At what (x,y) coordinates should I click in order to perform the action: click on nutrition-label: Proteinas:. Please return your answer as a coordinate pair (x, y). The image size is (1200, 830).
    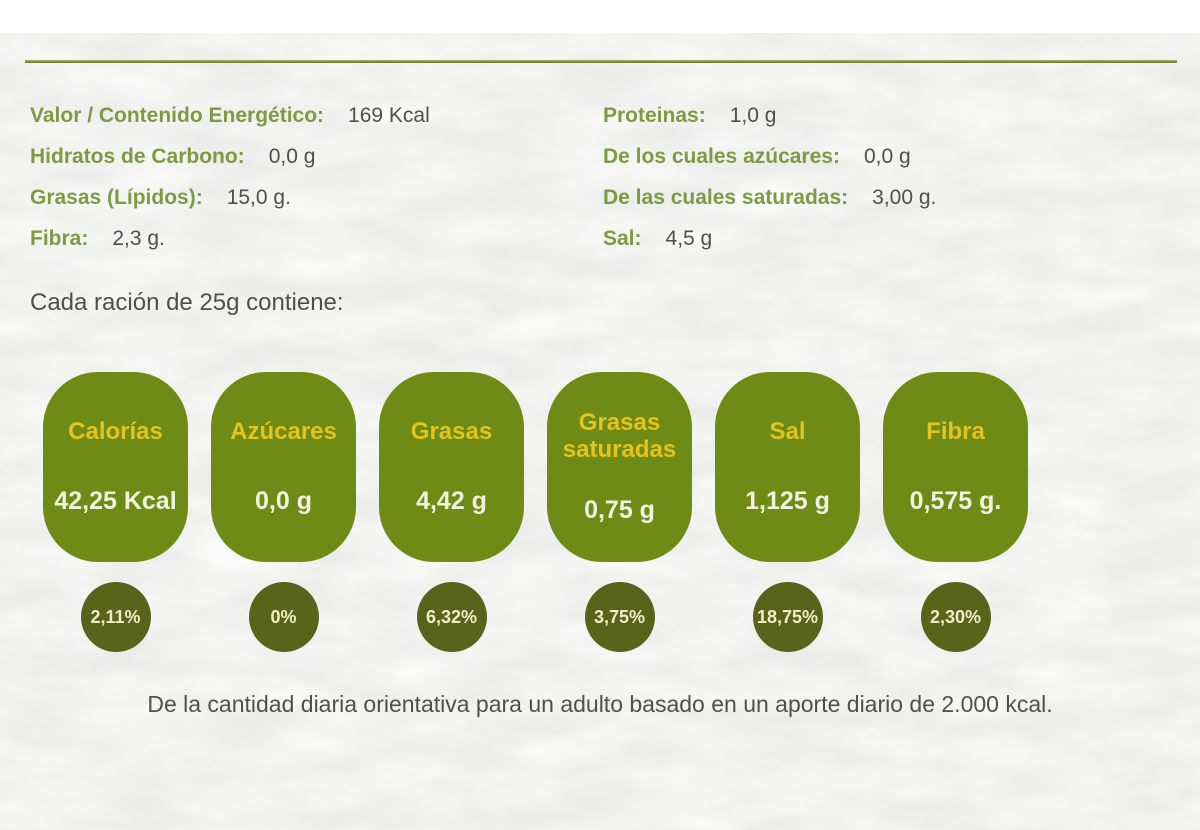
    Looking at the image, I should click on (654, 115).